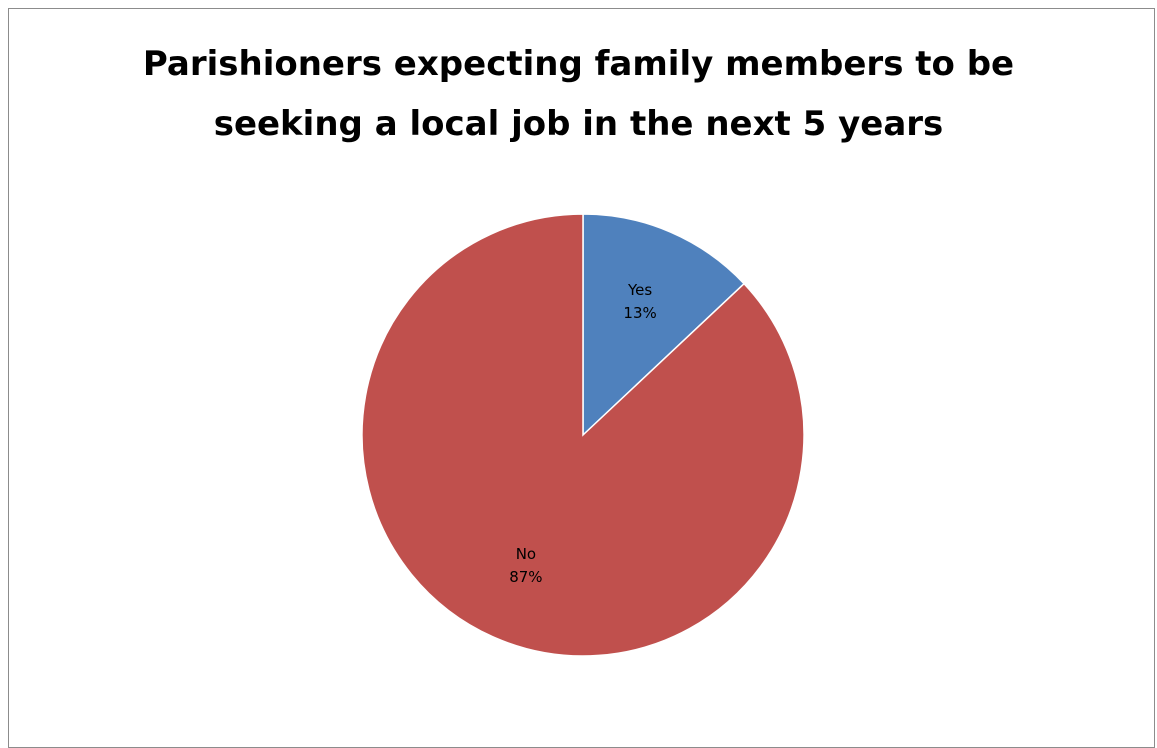 This screenshot has height=748, width=1157. Describe the element at coordinates (639, 290) in the screenshot. I see `data-label-category: Yes` at that location.